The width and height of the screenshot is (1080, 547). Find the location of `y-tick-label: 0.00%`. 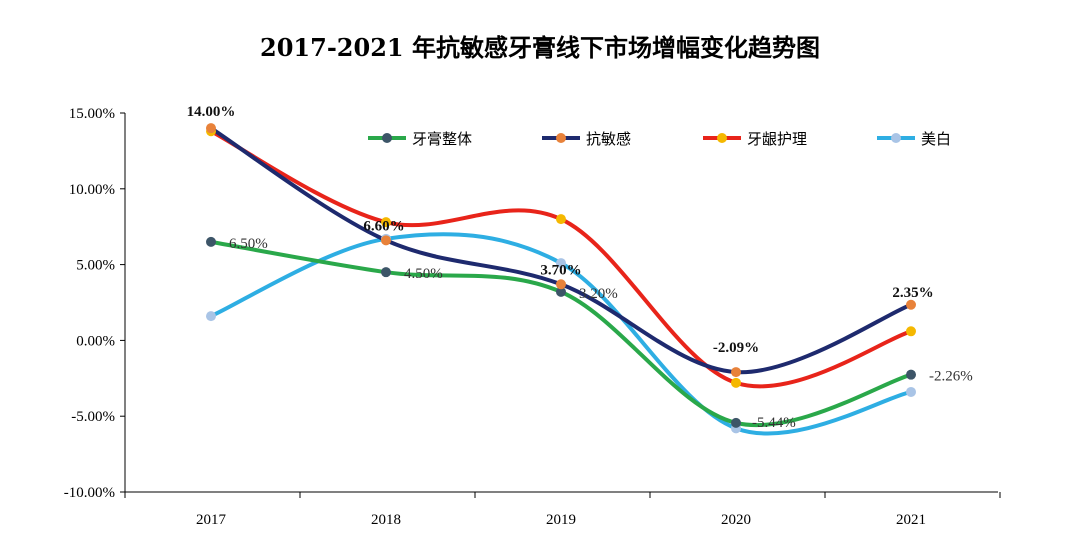

y-tick-label: 0.00% is located at coordinates (95, 341).